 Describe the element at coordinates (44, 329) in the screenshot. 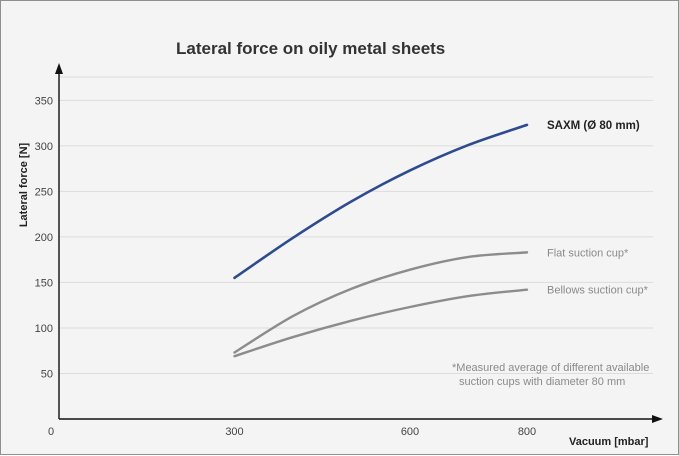

I see `y-tick-label: 100` at that location.